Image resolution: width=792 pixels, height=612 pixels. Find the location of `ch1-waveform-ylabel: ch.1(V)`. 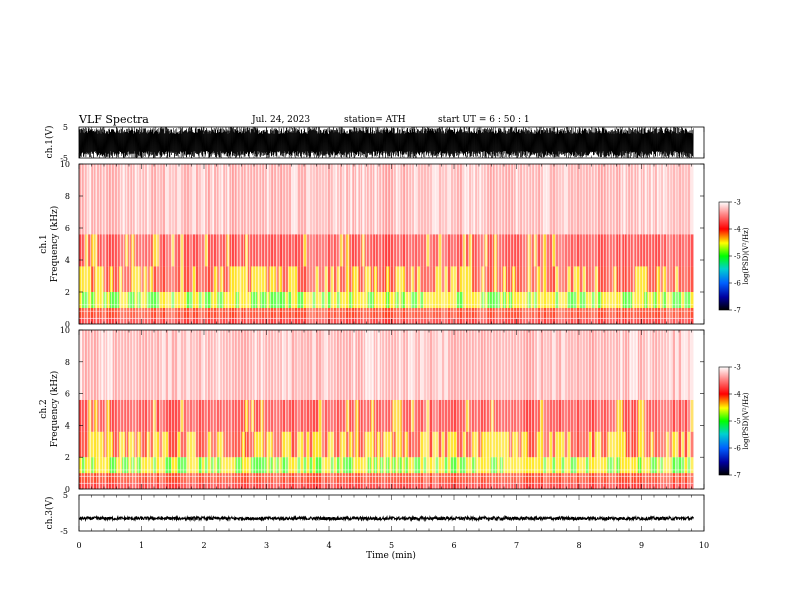

ch1-waveform-ylabel: ch.1(V) is located at coordinates (49, 142).